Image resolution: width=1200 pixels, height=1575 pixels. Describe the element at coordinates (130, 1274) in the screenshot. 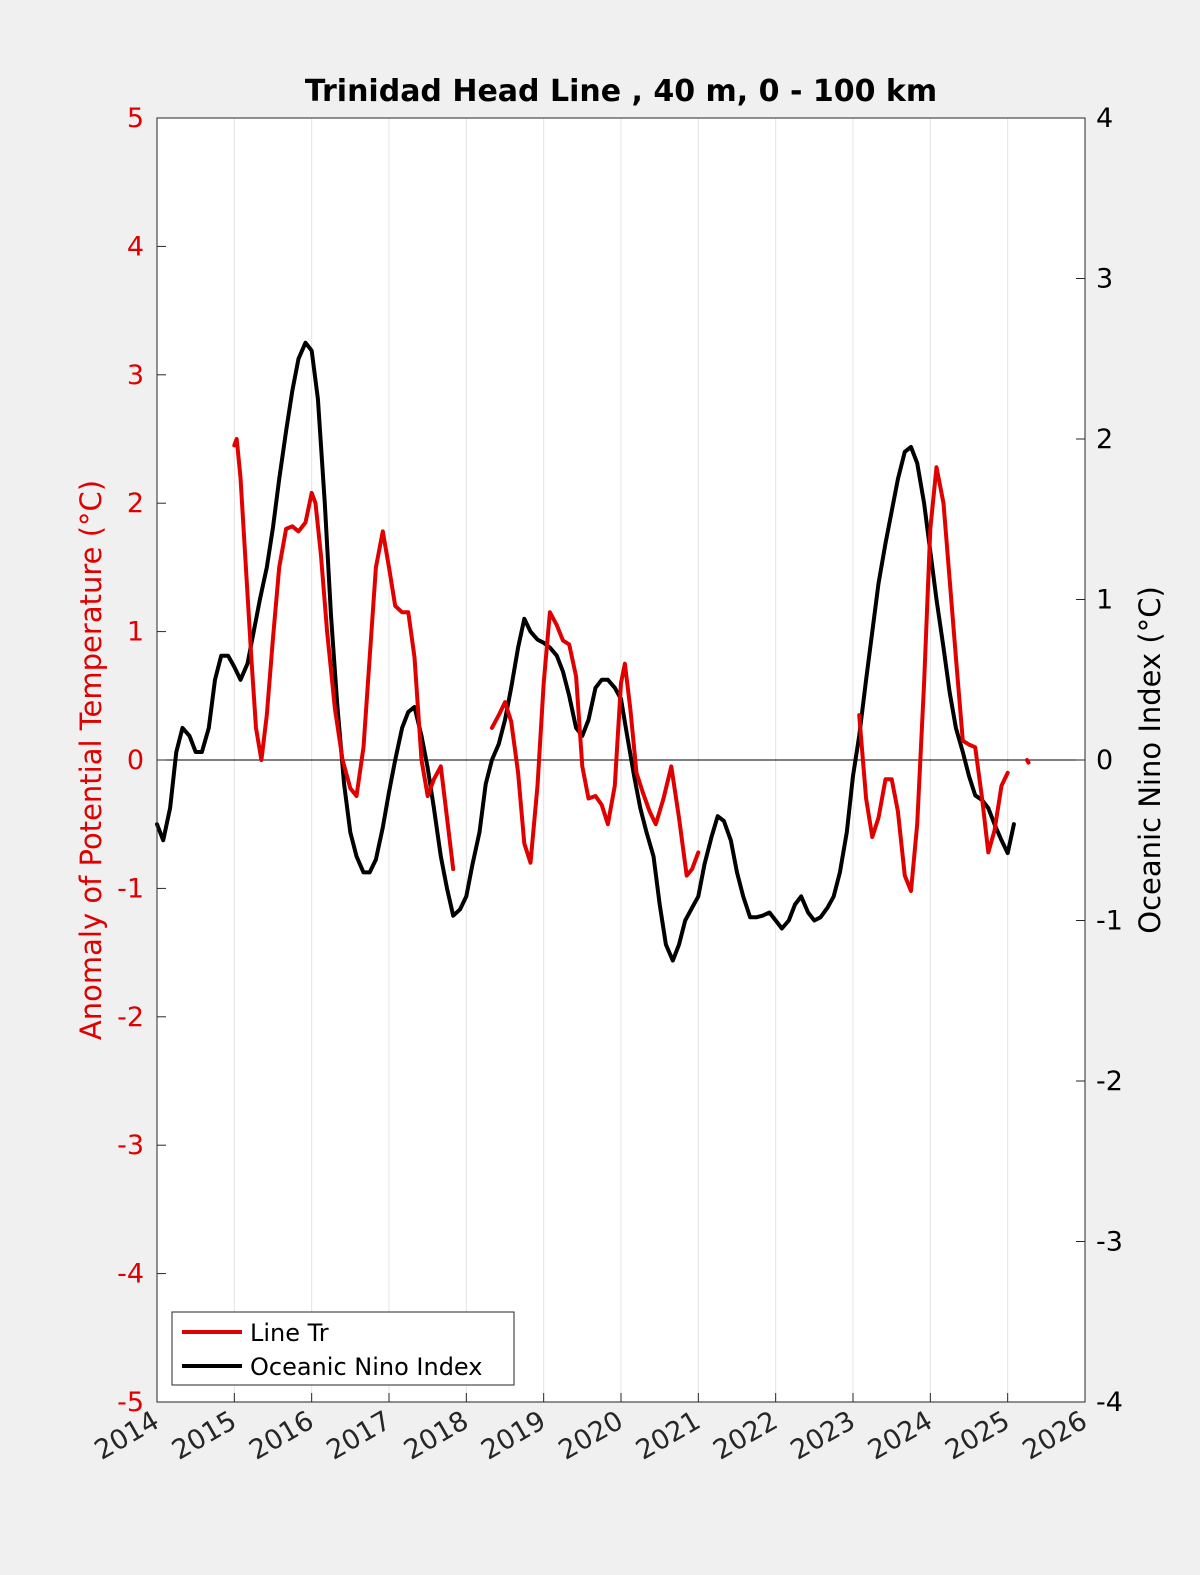

I see `y-left-tick-label: -4` at that location.